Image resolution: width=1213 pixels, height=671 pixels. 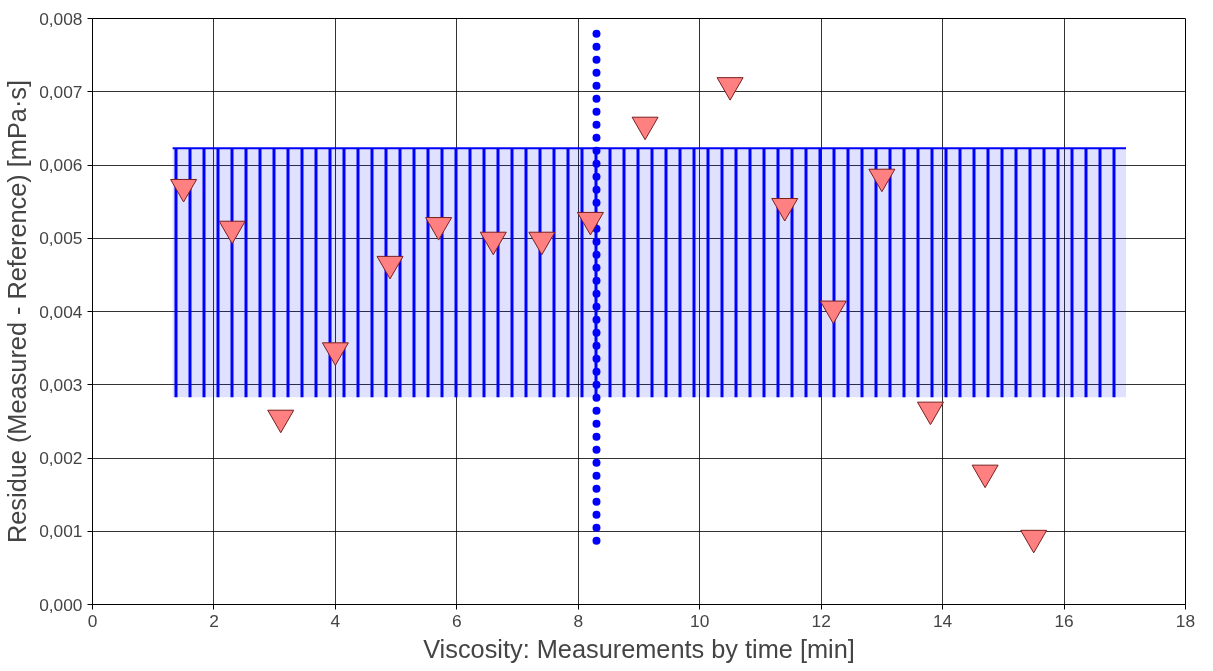 What do you see at coordinates (335, 620) in the screenshot?
I see `x-tick-label: 4` at bounding box center [335, 620].